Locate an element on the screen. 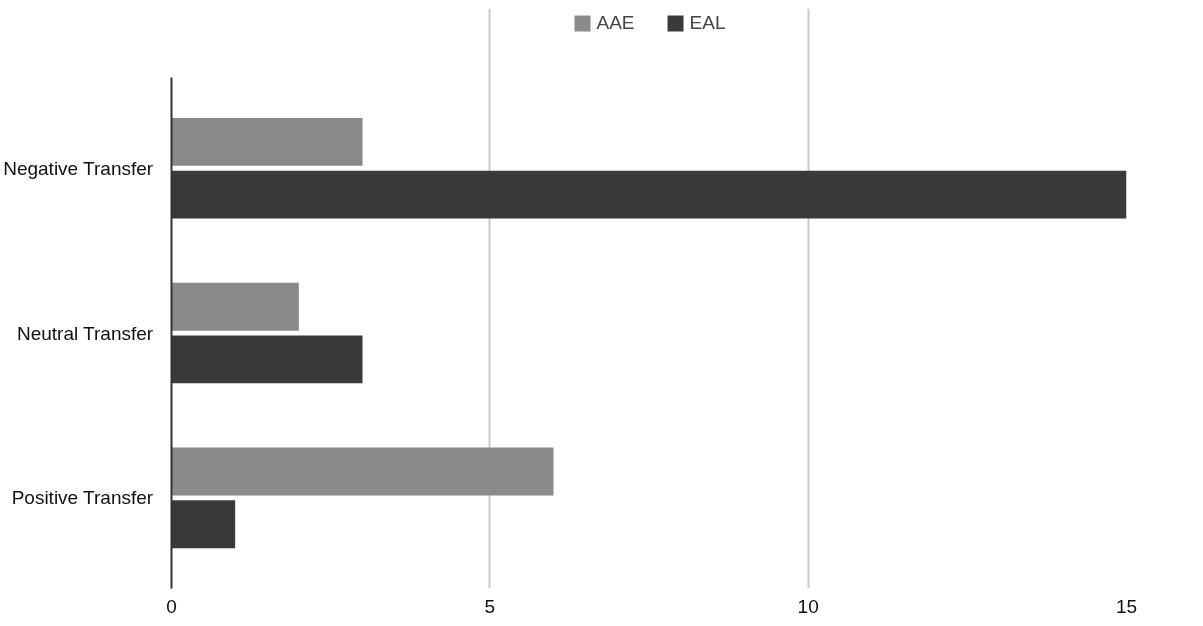  x-tick-label: 0 is located at coordinates (171, 606).